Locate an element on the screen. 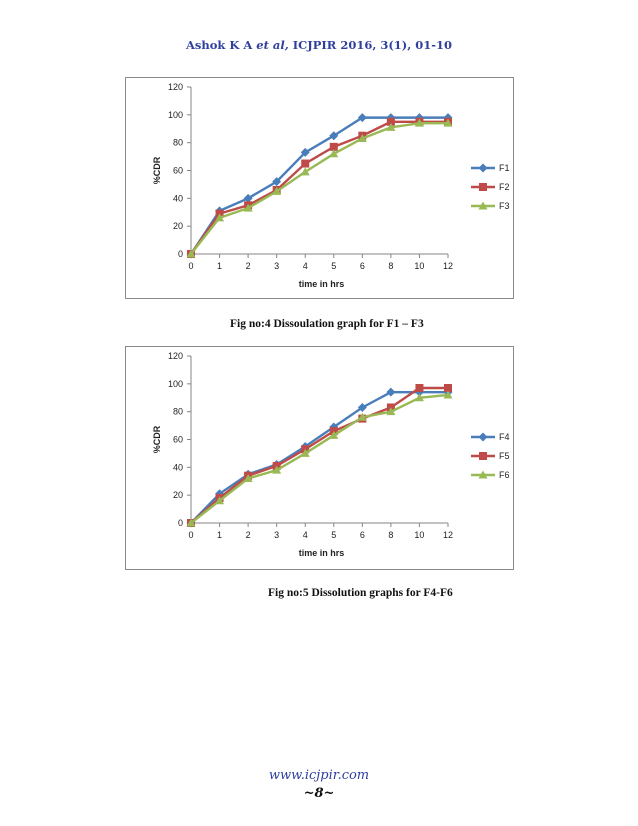  legend-label: F4 is located at coordinates (504, 437).